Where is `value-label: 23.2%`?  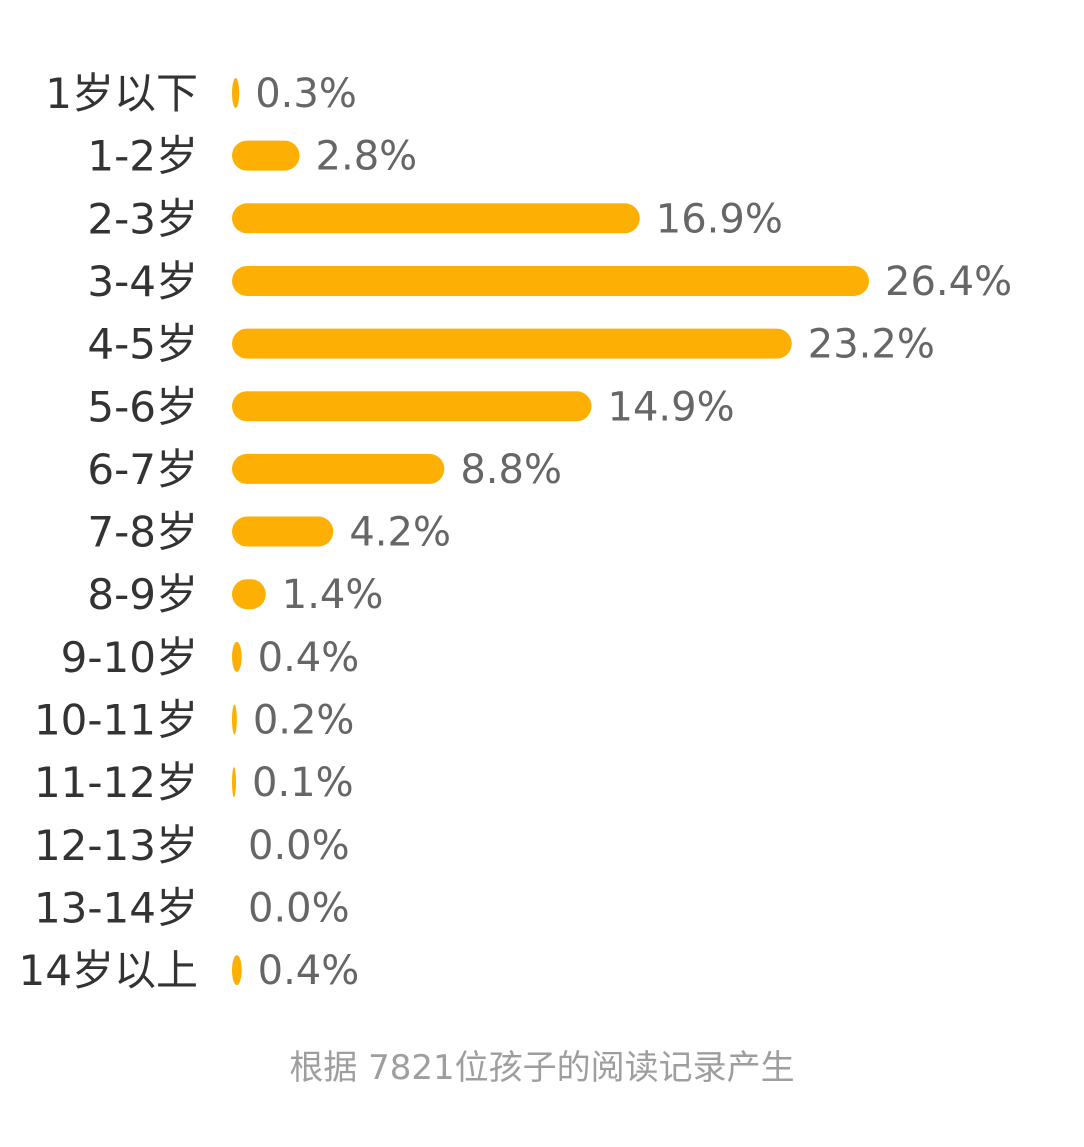
value-label: 23.2% is located at coordinates (871, 345).